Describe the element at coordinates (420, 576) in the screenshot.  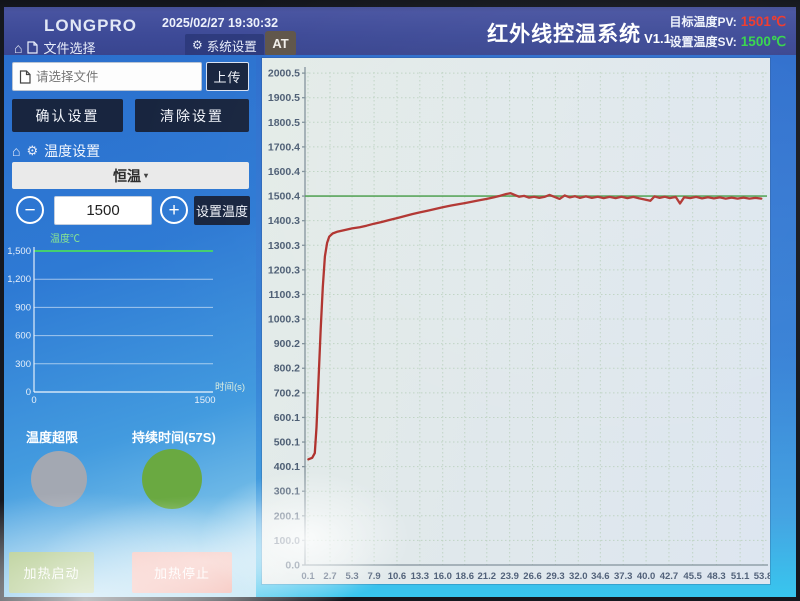
I see `svg-text: 13.3` at that location.